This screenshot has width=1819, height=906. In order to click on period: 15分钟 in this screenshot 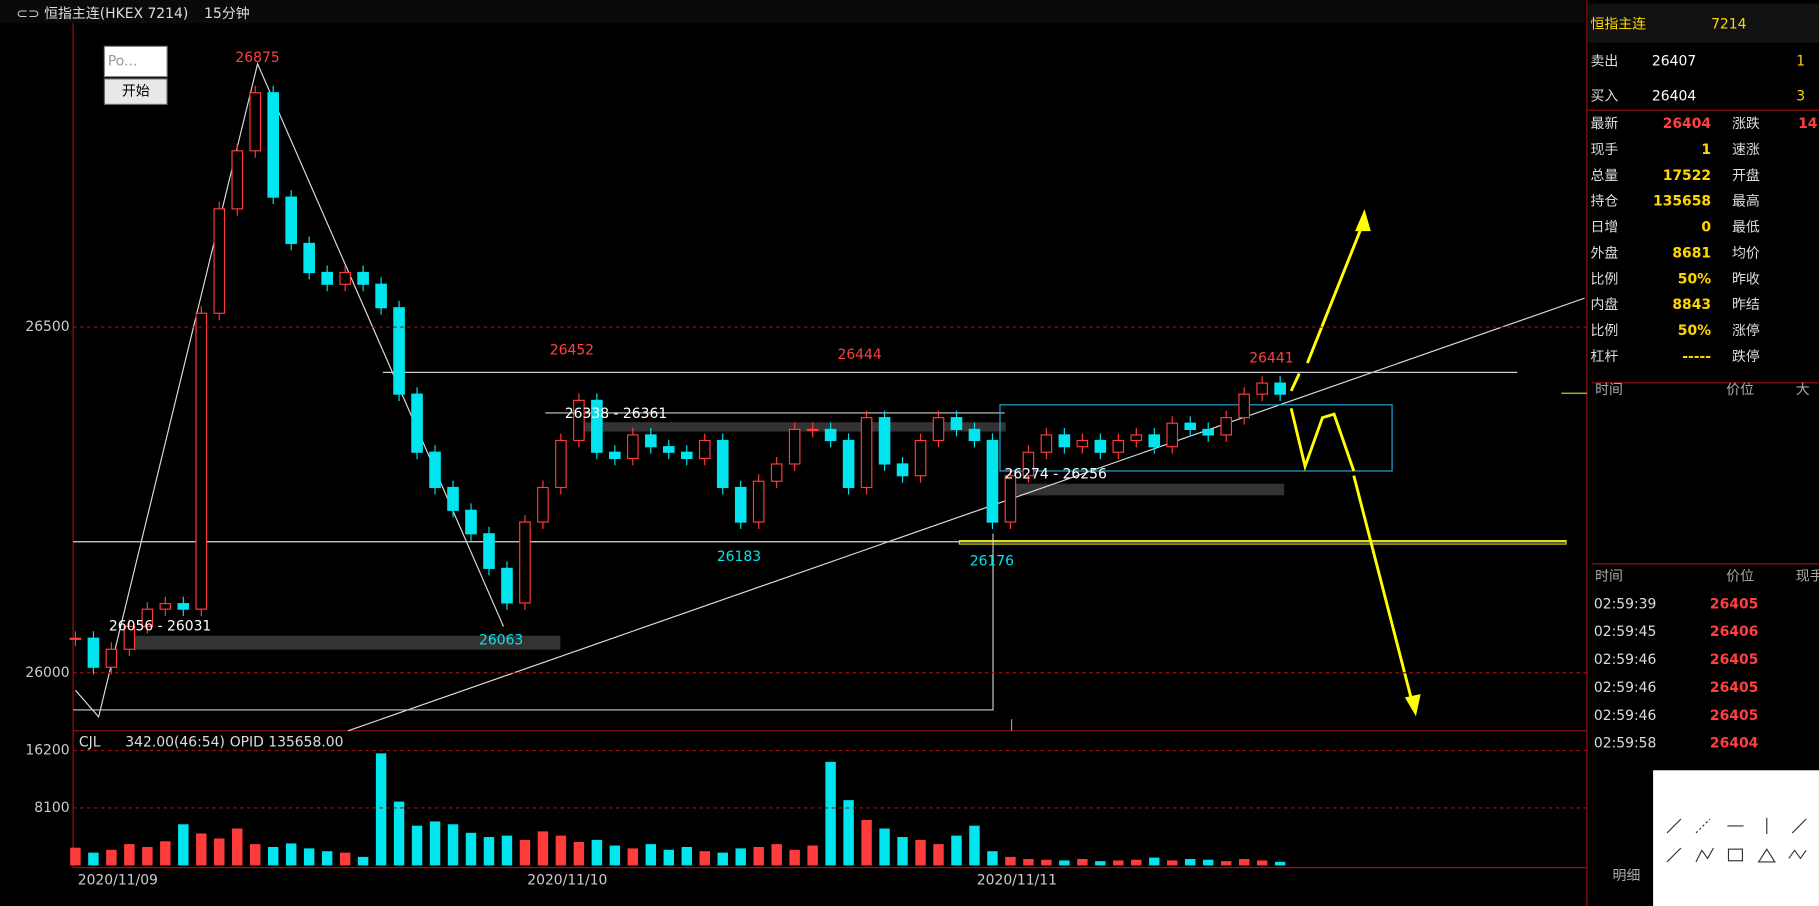, I will do `click(227, 13)`.